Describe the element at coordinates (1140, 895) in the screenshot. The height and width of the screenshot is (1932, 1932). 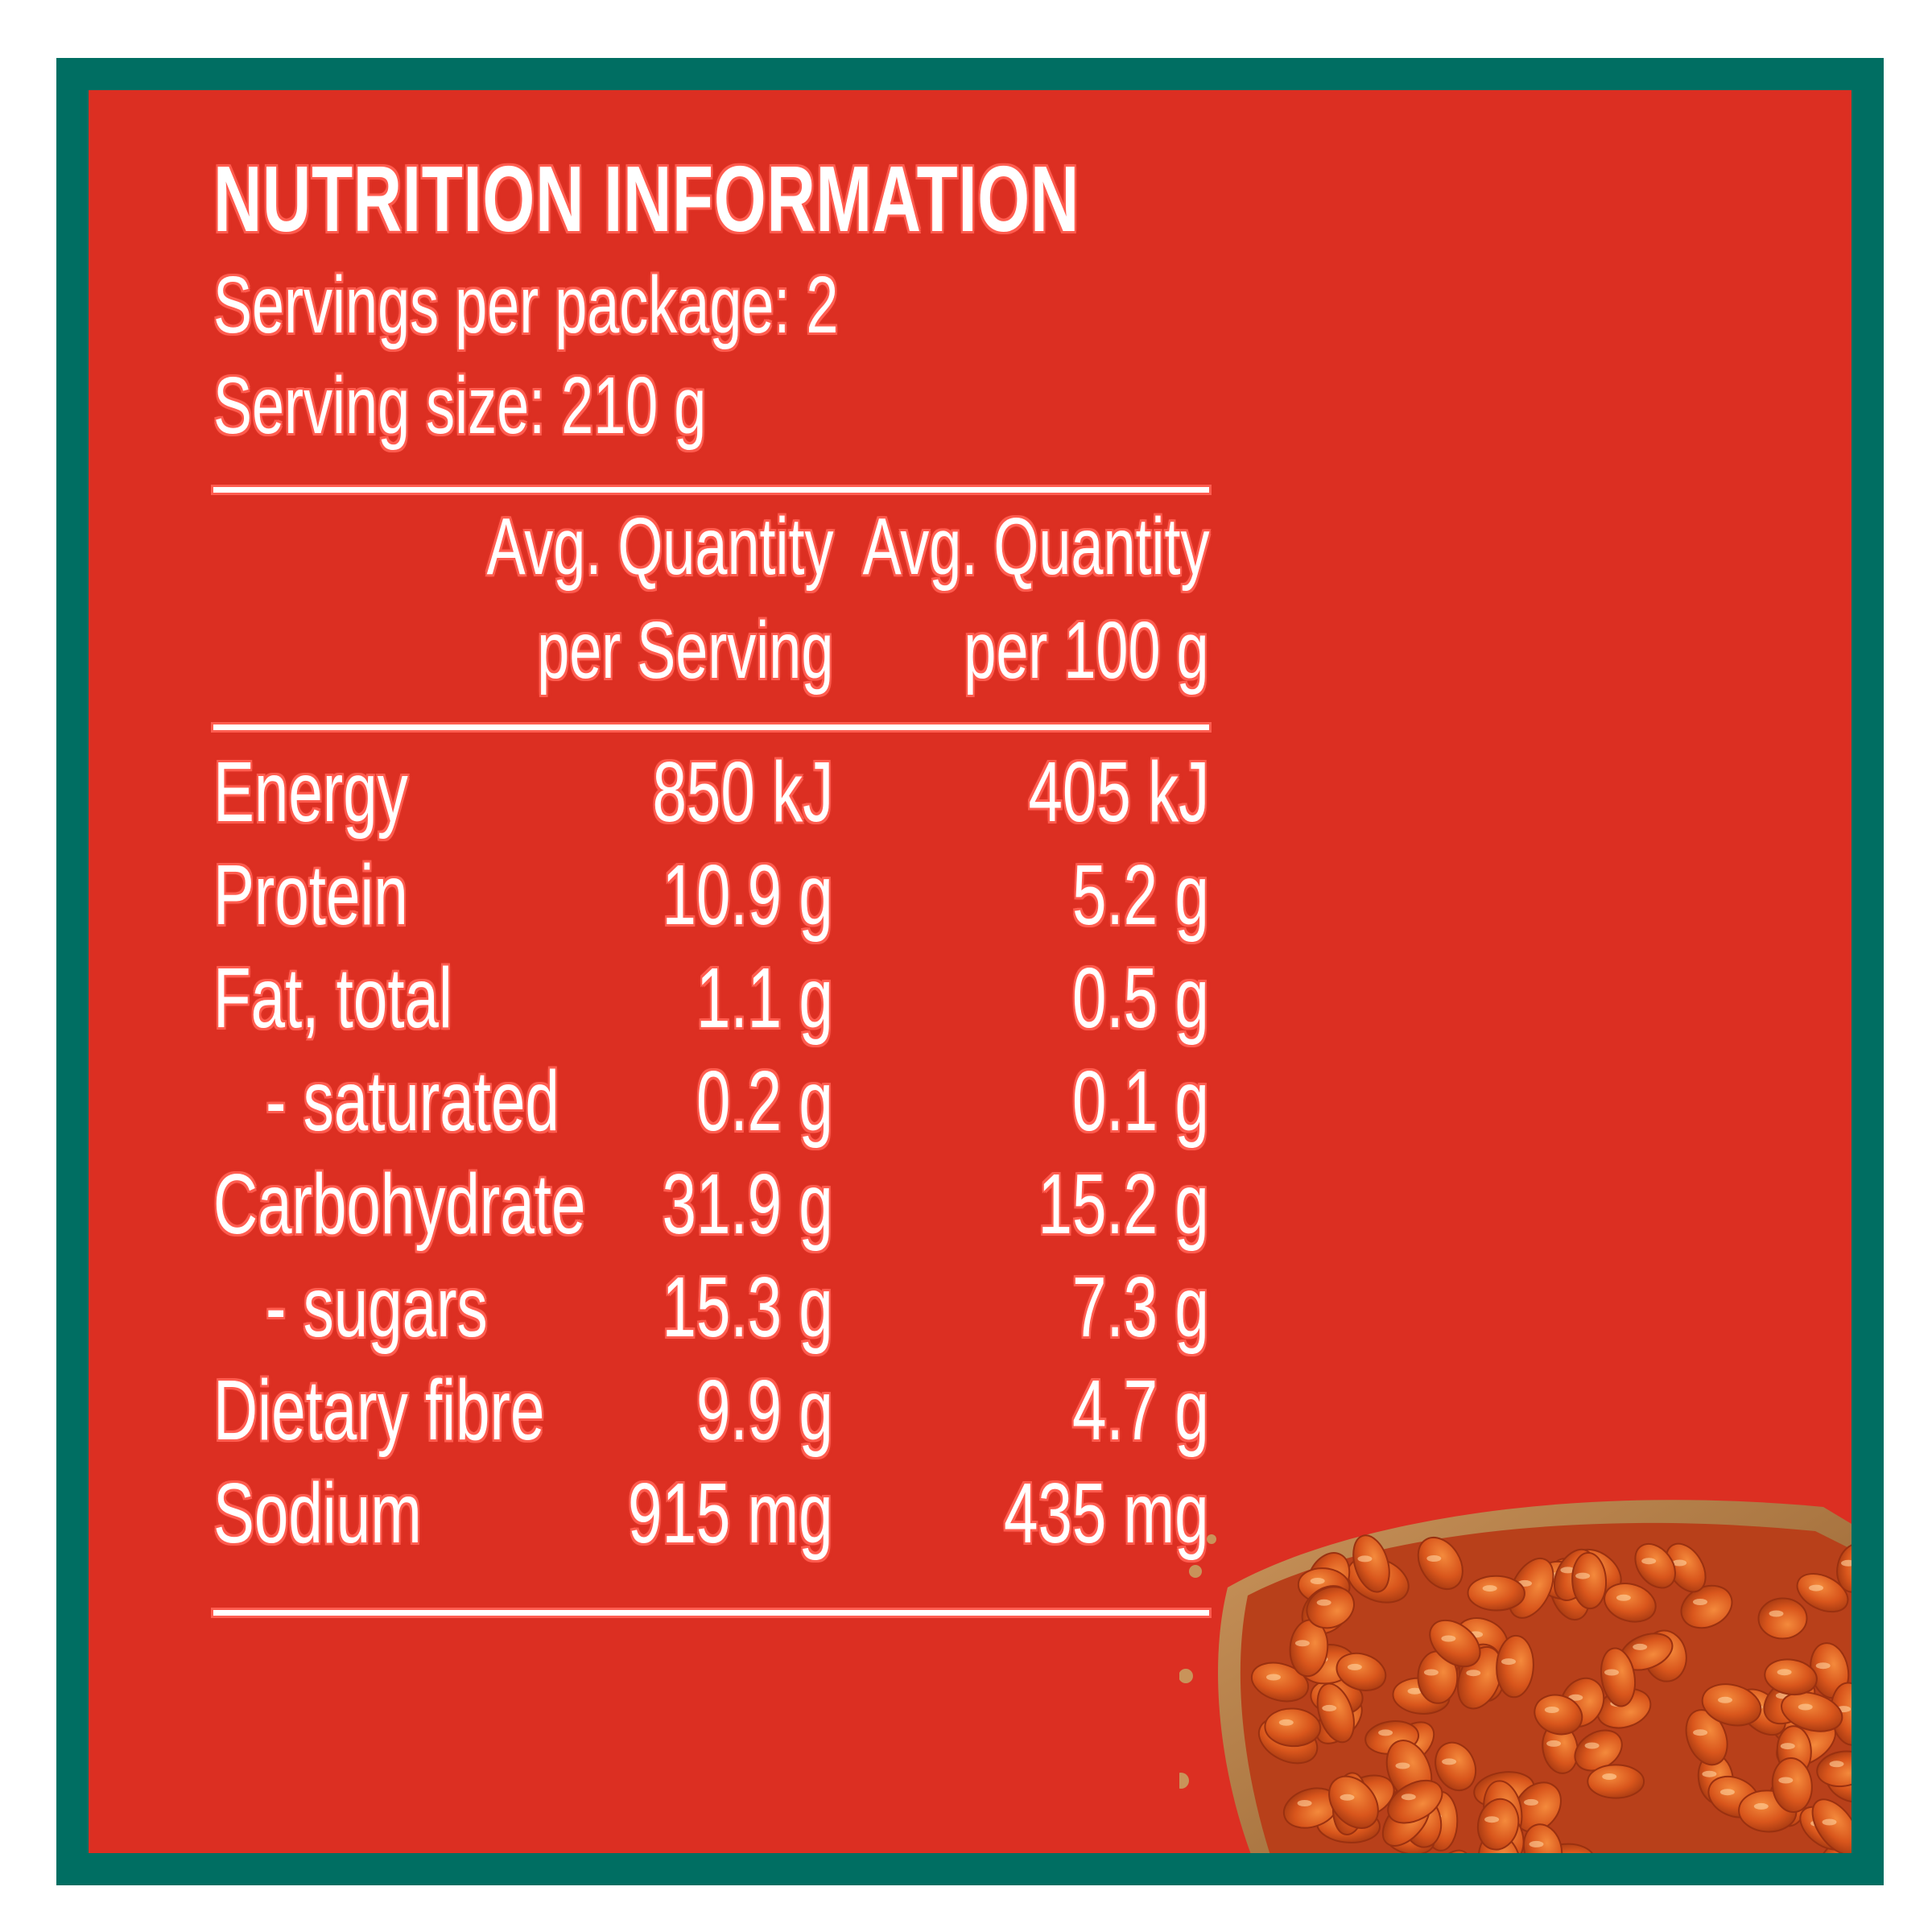
I see `per-100g-value: 5.2 g` at that location.